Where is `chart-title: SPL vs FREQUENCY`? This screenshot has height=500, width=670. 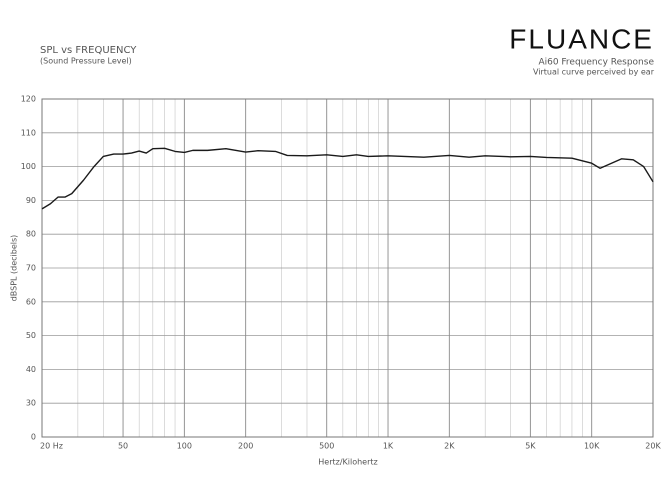 chart-title: SPL vs FREQUENCY is located at coordinates (88, 50).